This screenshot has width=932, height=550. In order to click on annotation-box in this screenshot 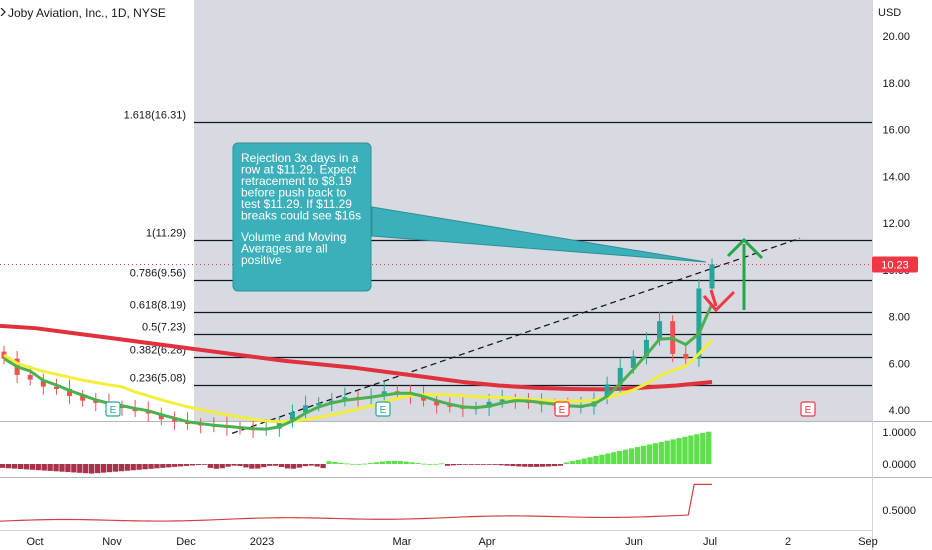, I will do `click(302, 217)`.